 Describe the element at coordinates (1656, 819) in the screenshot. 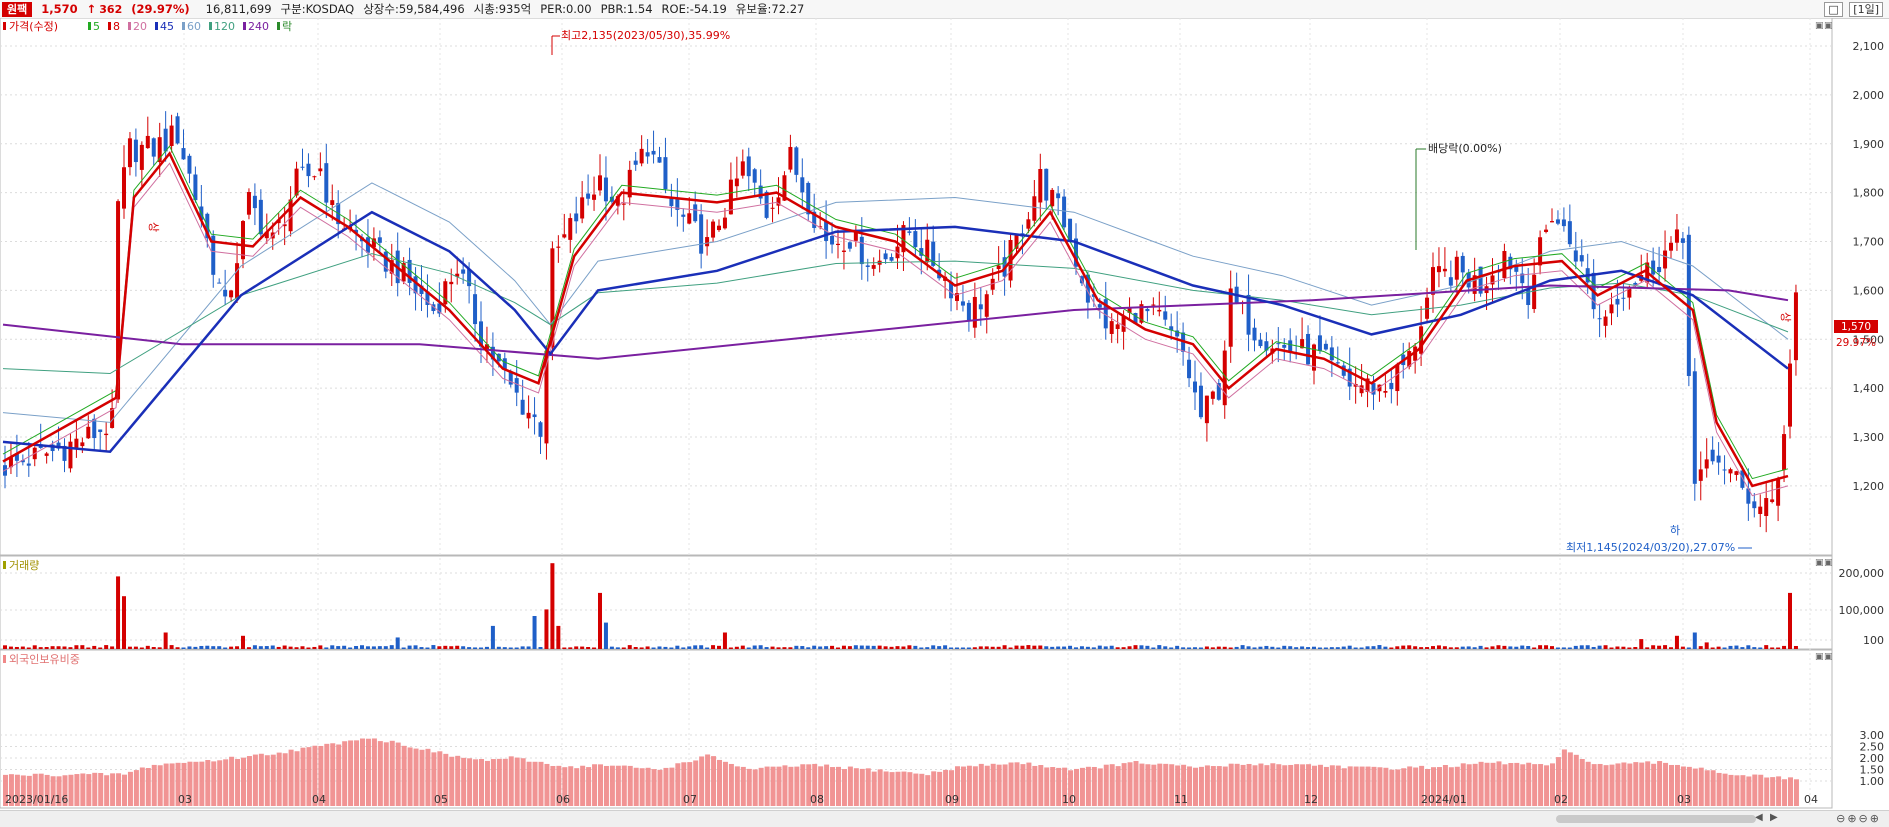

I see `scroll-thumb` at that location.